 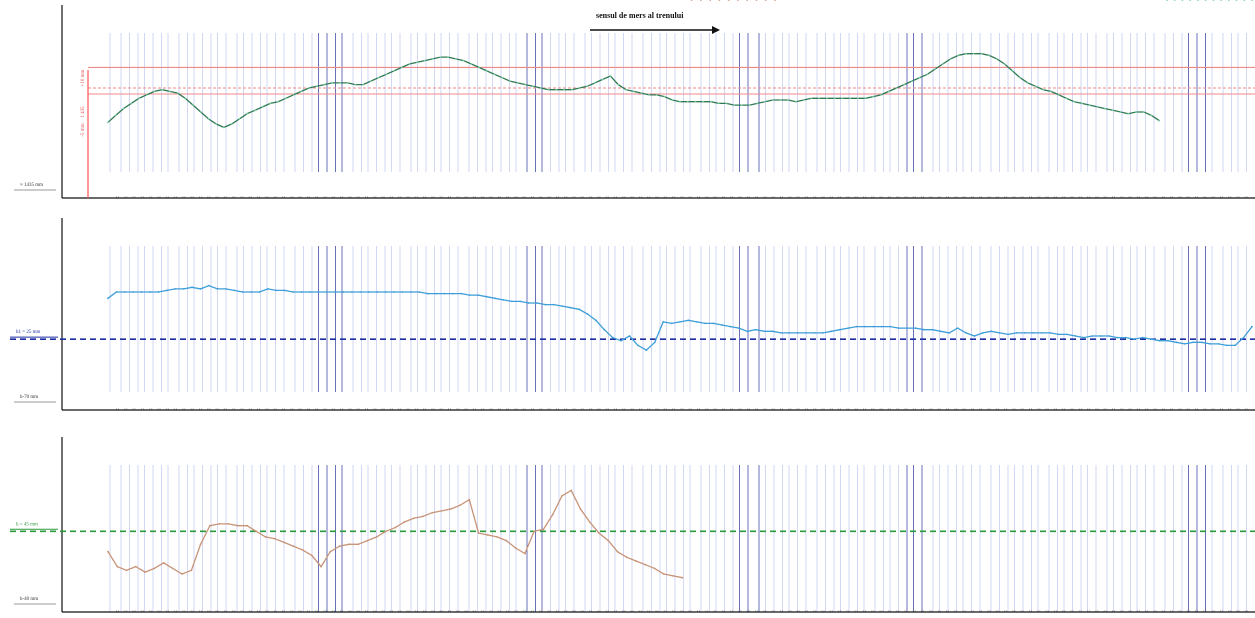 I want to click on panel-label: h-70 mm, so click(x=29, y=397).